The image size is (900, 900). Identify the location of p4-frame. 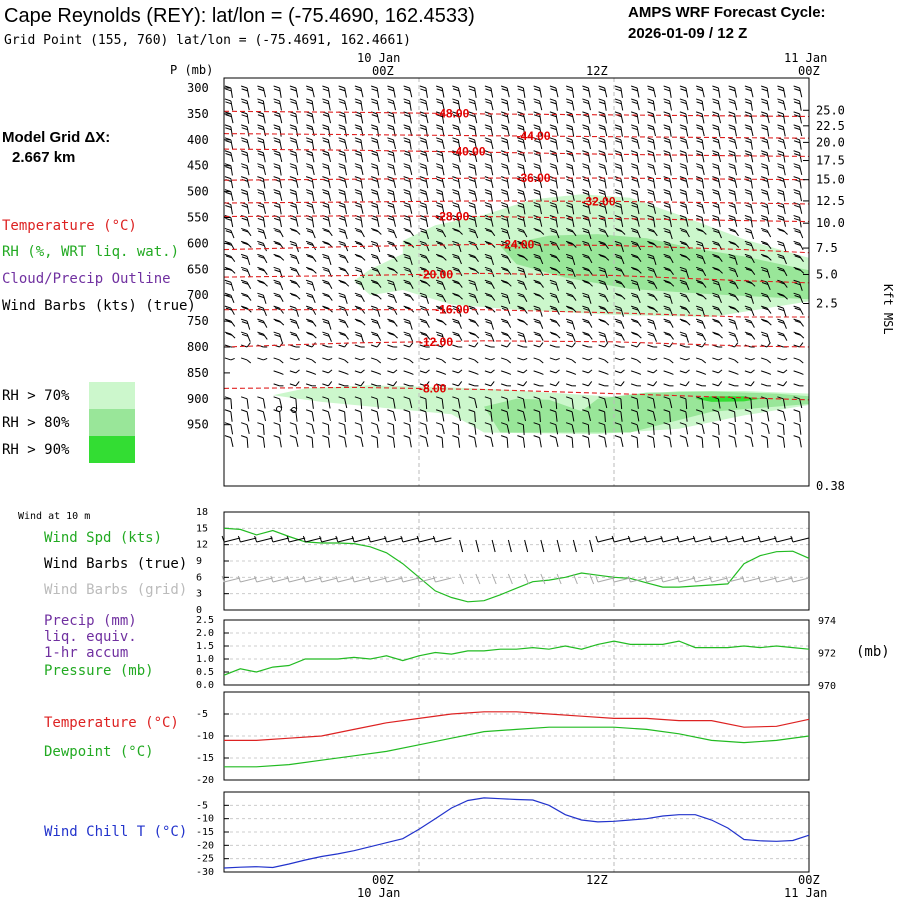
(516, 736).